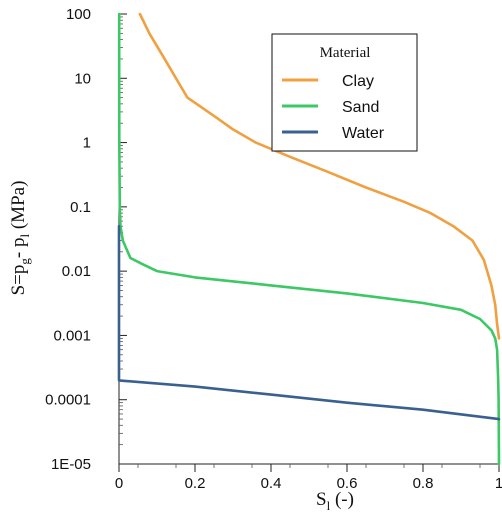 This screenshot has width=502, height=517. I want to click on x-tick-label: 0.6, so click(347, 483).